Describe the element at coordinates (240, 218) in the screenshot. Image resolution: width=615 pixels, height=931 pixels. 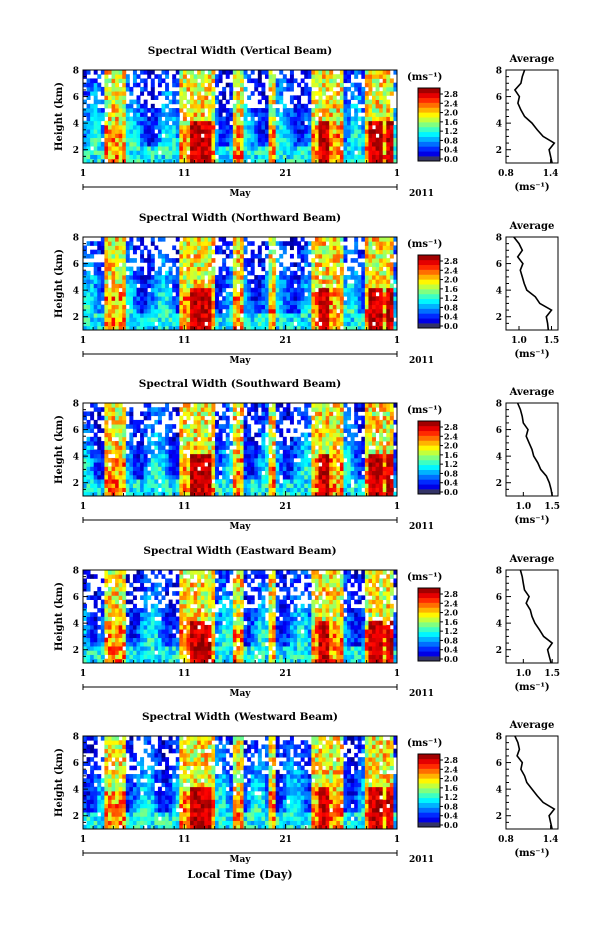
I see `panel-title: Spectral Width (Northward Beam)` at that location.